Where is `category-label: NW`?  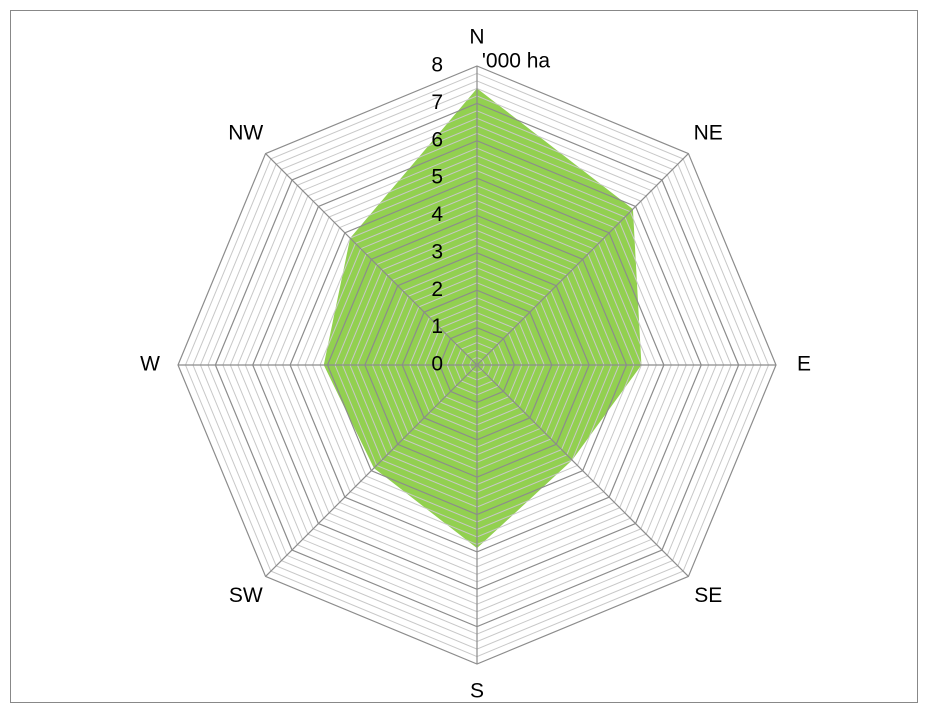 category-label: NW is located at coordinates (245, 132).